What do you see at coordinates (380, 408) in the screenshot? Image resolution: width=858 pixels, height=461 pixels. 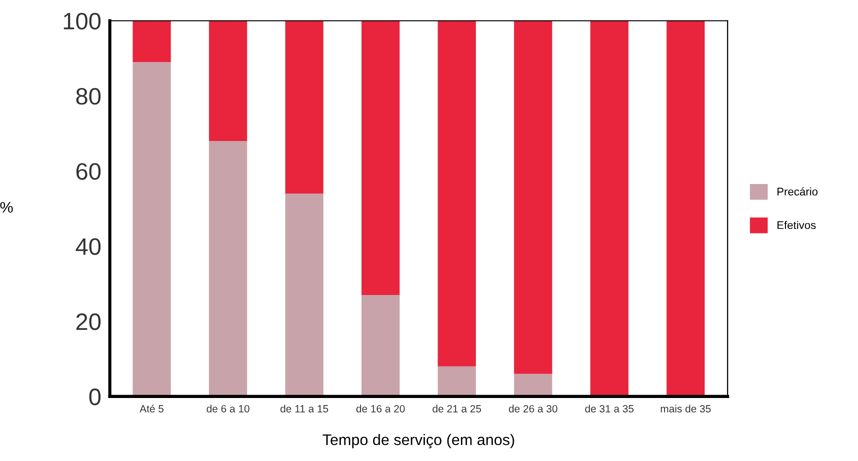 I see `x-tick-label: de 16 a 20` at bounding box center [380, 408].